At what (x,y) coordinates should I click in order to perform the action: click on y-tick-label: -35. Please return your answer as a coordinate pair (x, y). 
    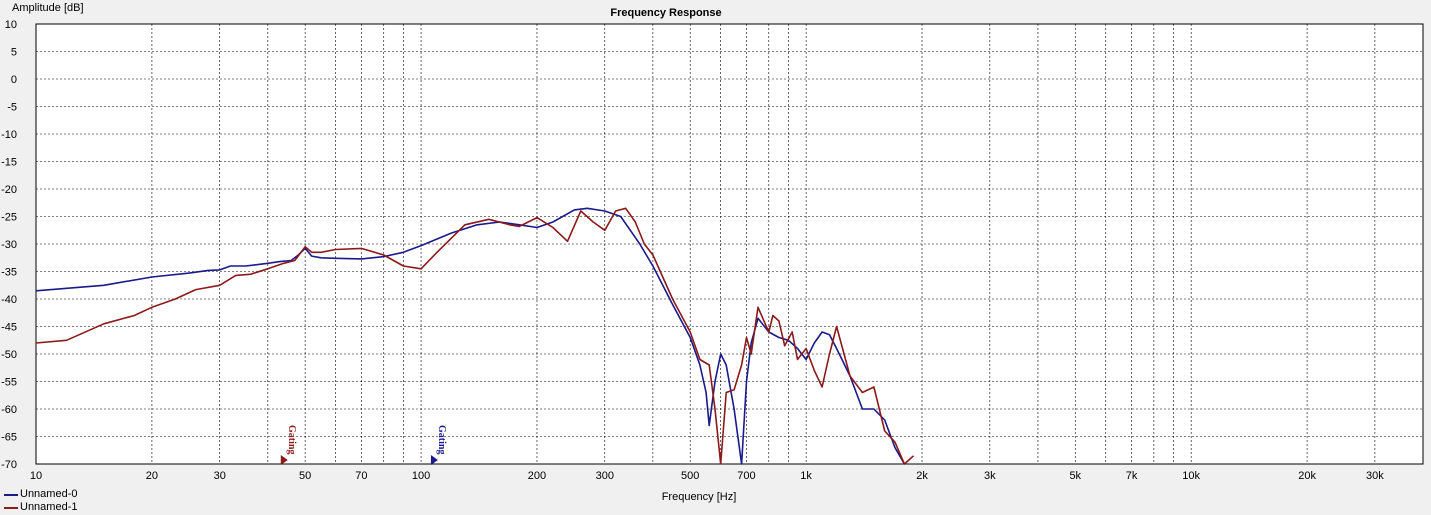
    Looking at the image, I should click on (9, 273).